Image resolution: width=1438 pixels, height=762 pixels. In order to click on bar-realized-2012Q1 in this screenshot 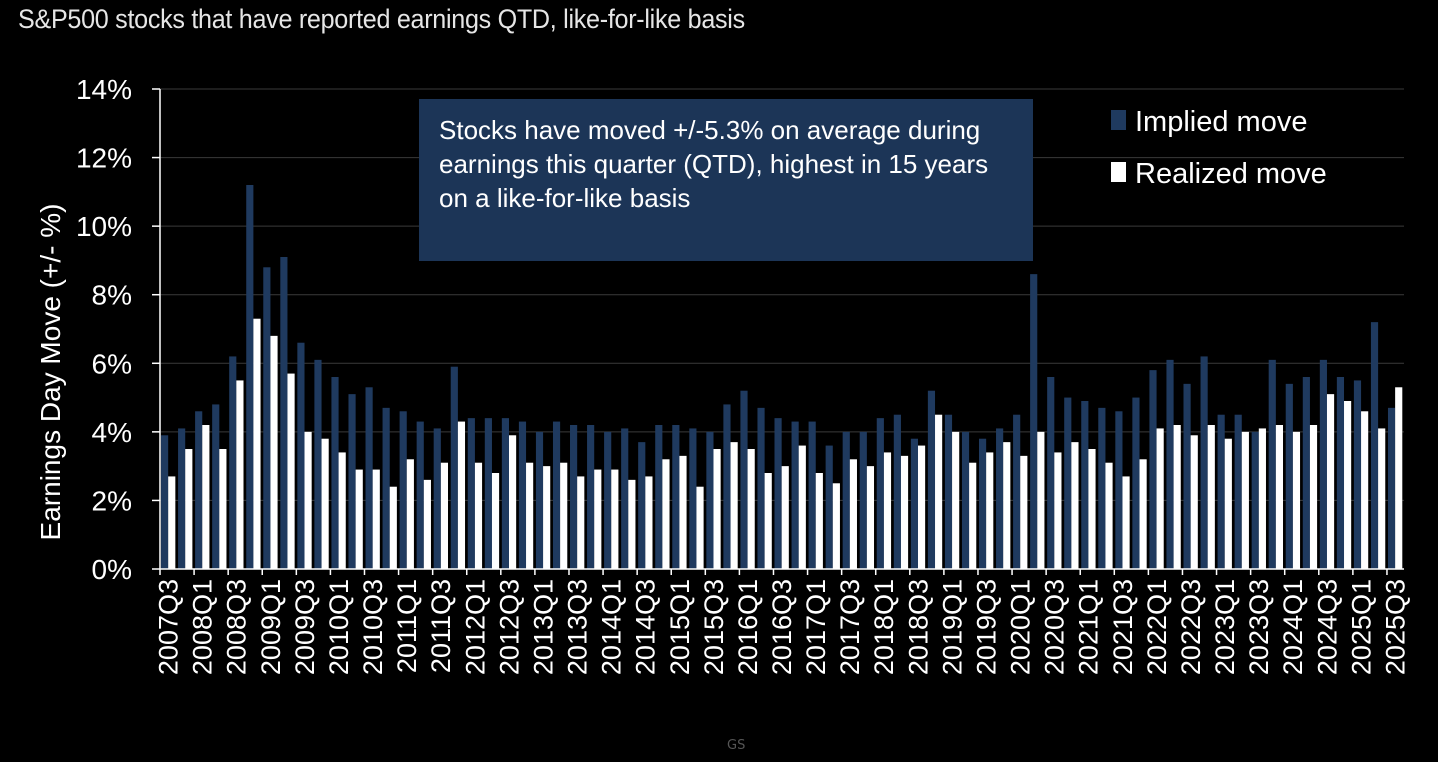, I will do `click(478, 515)`.